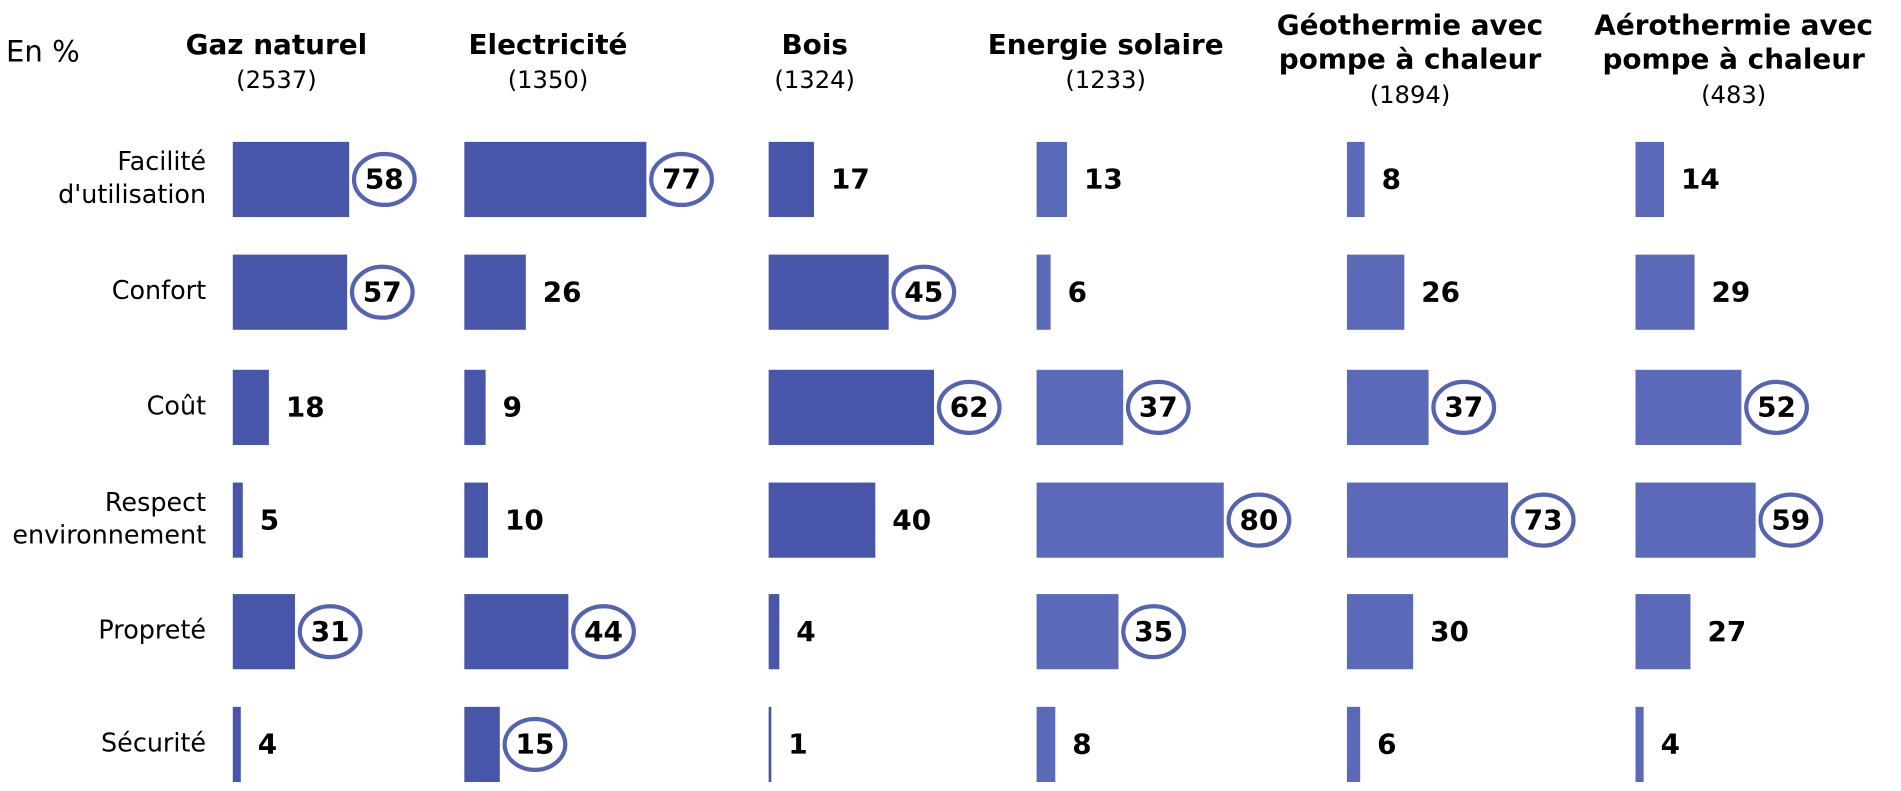 This screenshot has height=791, width=1901. Describe the element at coordinates (1731, 291) in the screenshot. I see `value-label: 29` at that location.